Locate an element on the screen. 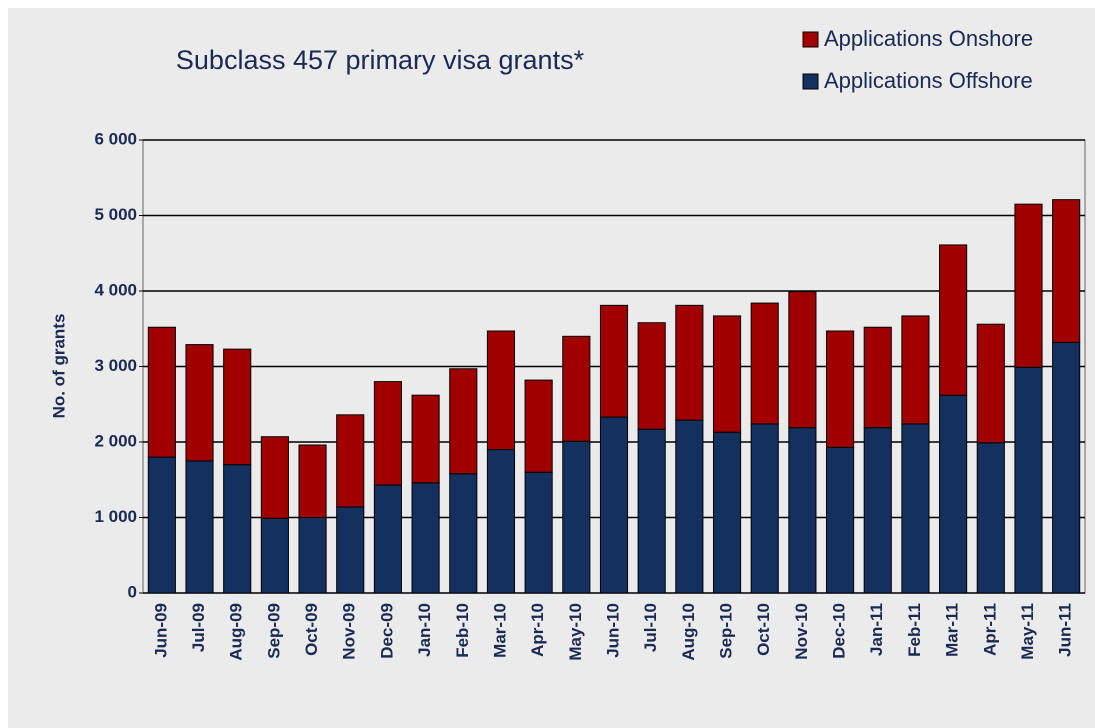  x-tick-label: Apr-10 is located at coordinates (537, 630).